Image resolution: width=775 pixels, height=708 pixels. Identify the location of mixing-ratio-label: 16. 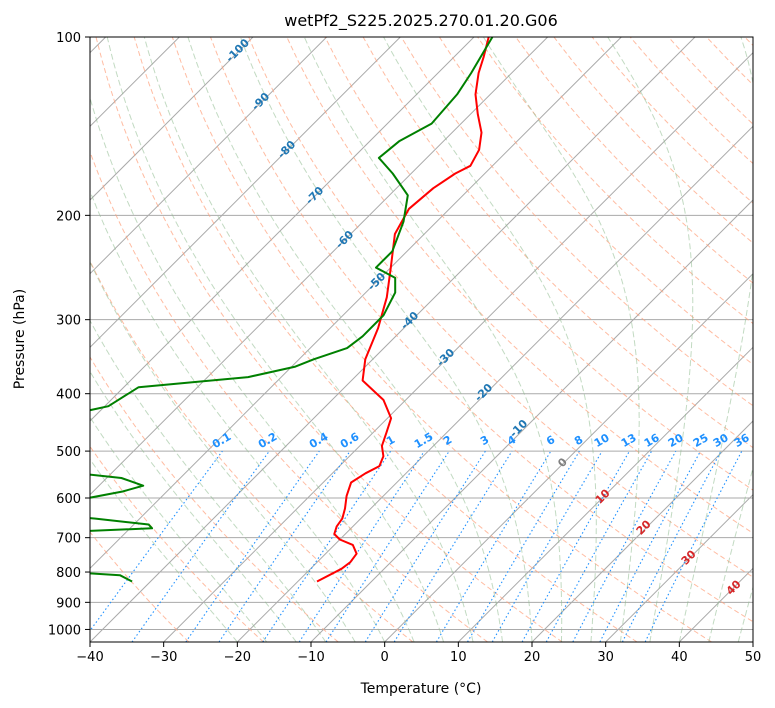
(652, 440).